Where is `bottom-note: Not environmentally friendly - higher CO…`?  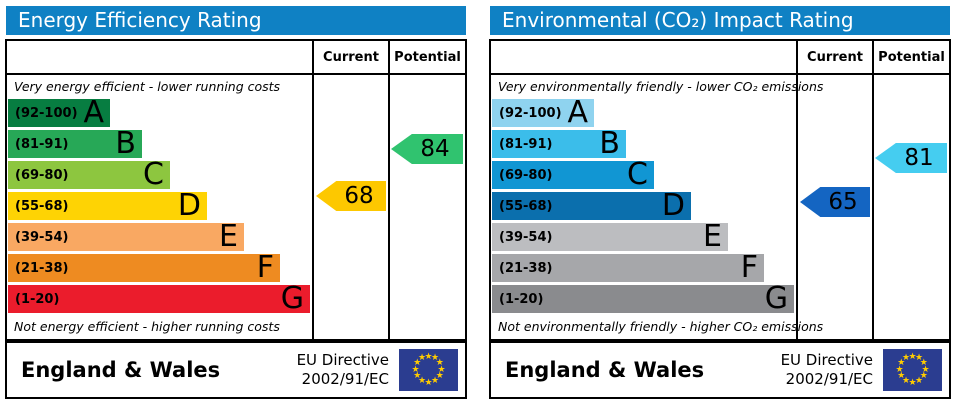 bottom-note: Not environmentally friendly - higher CO… is located at coordinates (661, 326).